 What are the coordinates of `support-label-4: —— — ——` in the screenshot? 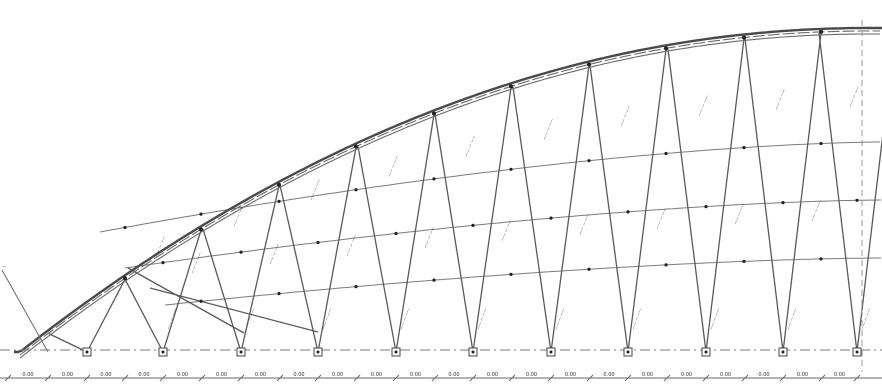 It's located at (404, 318).